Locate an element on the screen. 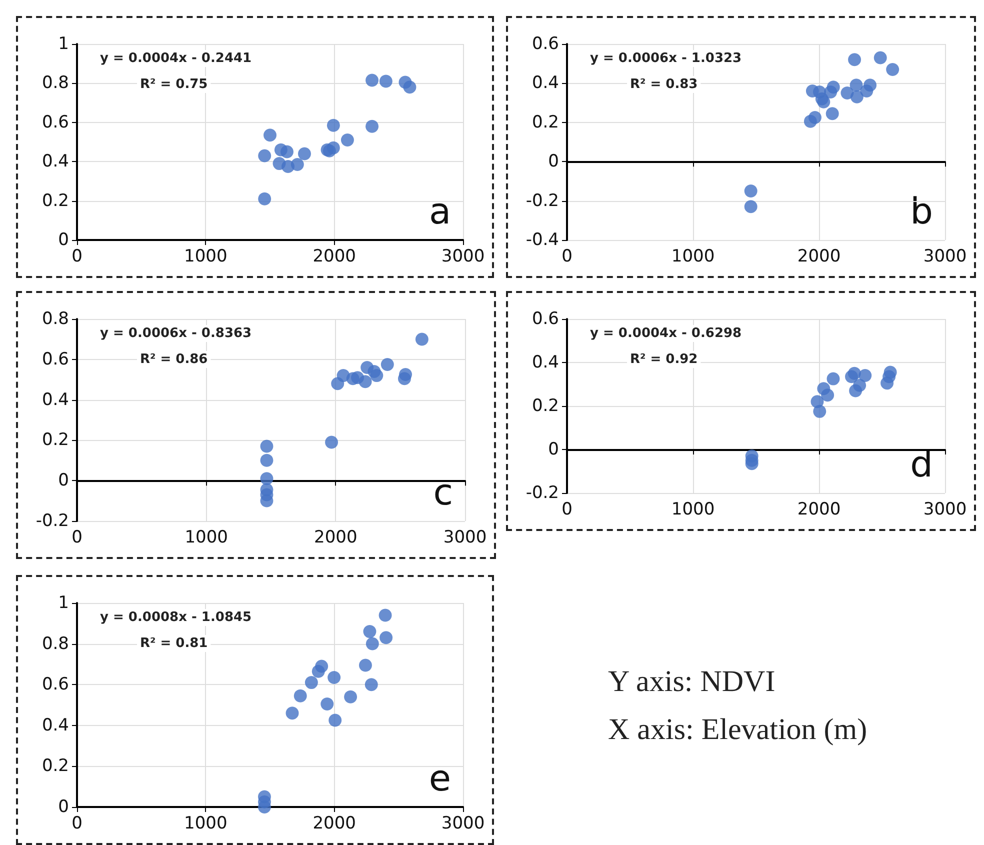  annotation: y = 0.0006x - 1.0323 is located at coordinates (666, 58).